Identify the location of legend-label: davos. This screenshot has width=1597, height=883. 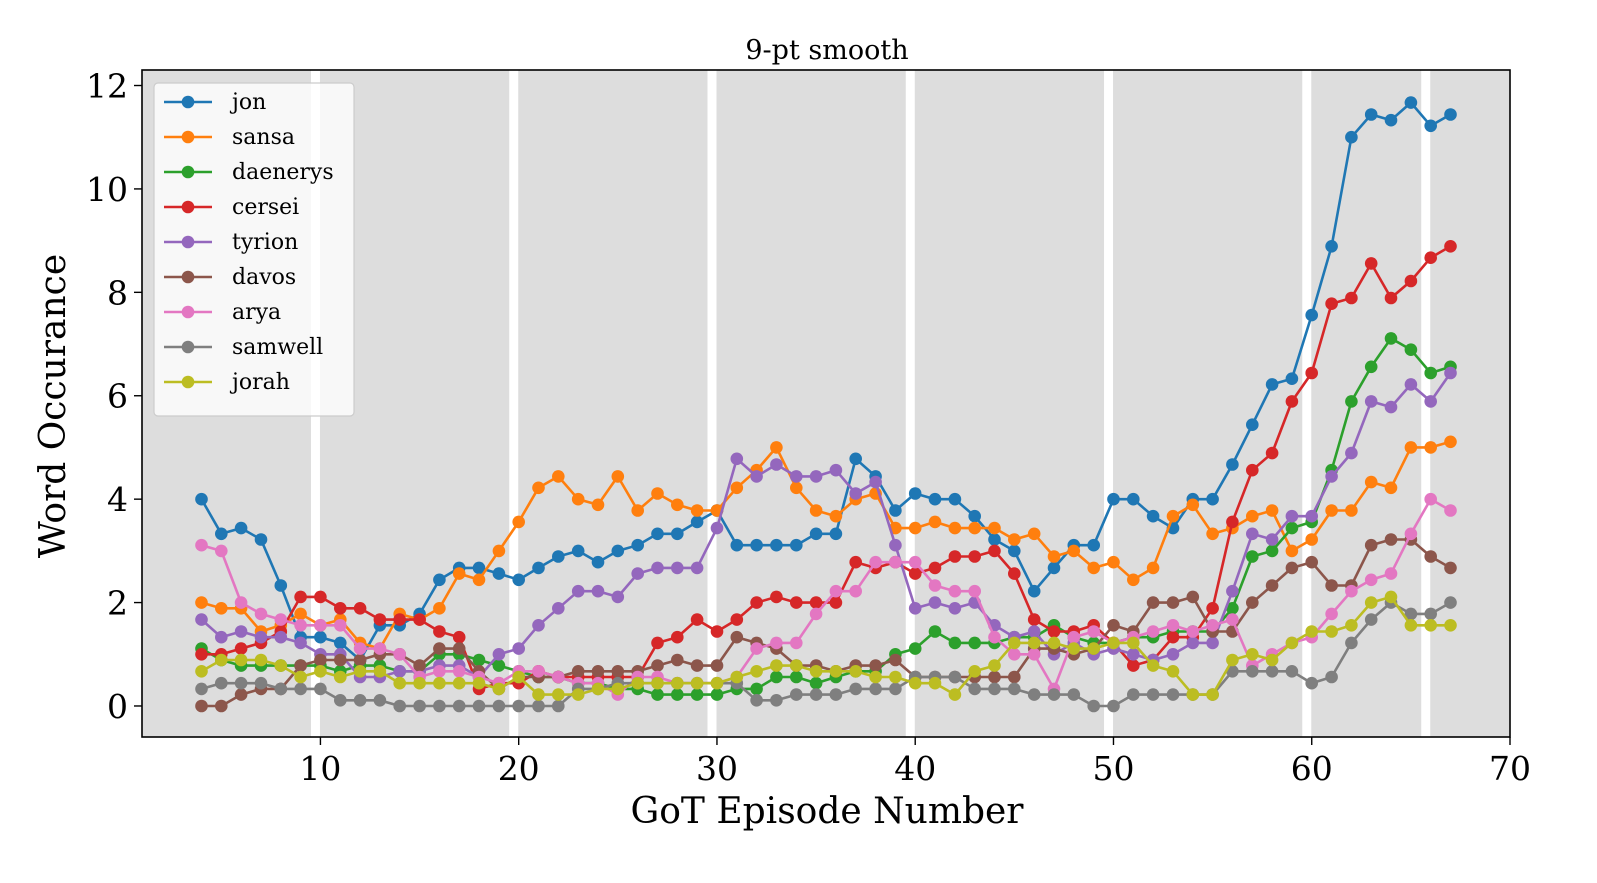
(264, 277).